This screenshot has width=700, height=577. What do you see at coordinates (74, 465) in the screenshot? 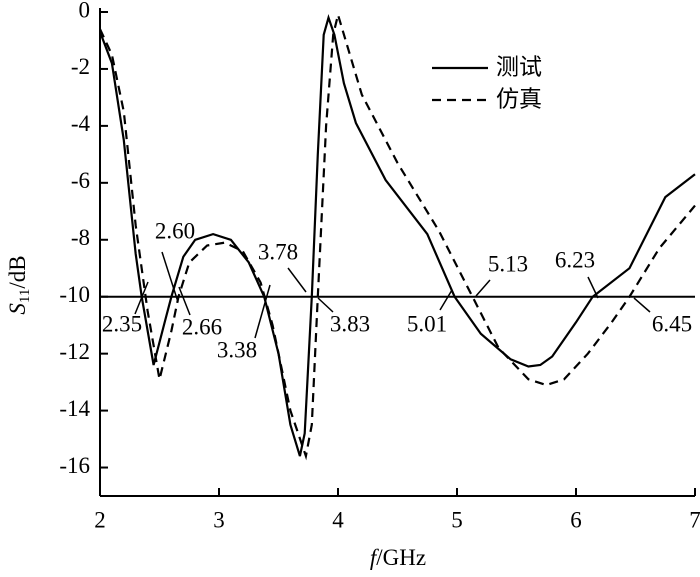
I see `y-tick-label: -16` at bounding box center [74, 465].